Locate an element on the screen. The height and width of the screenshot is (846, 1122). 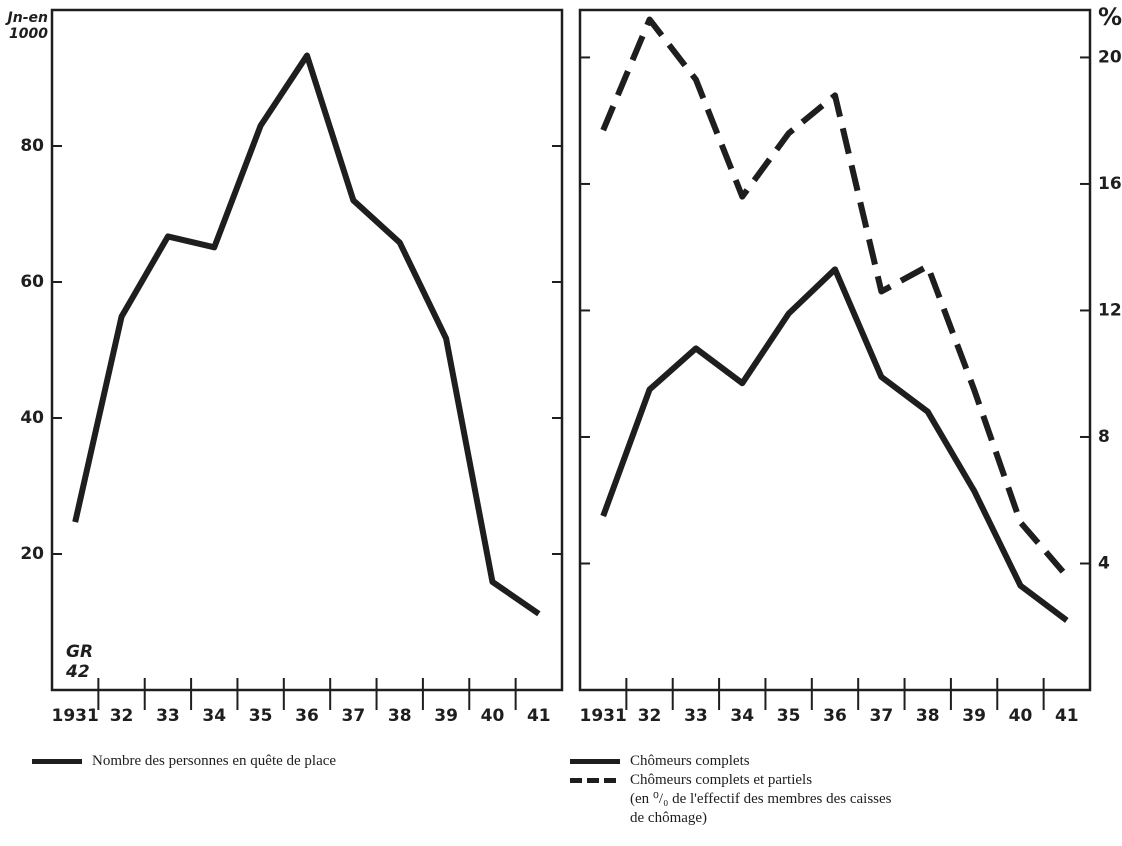
y-axis-label: 1000 is located at coordinates (28, 34).